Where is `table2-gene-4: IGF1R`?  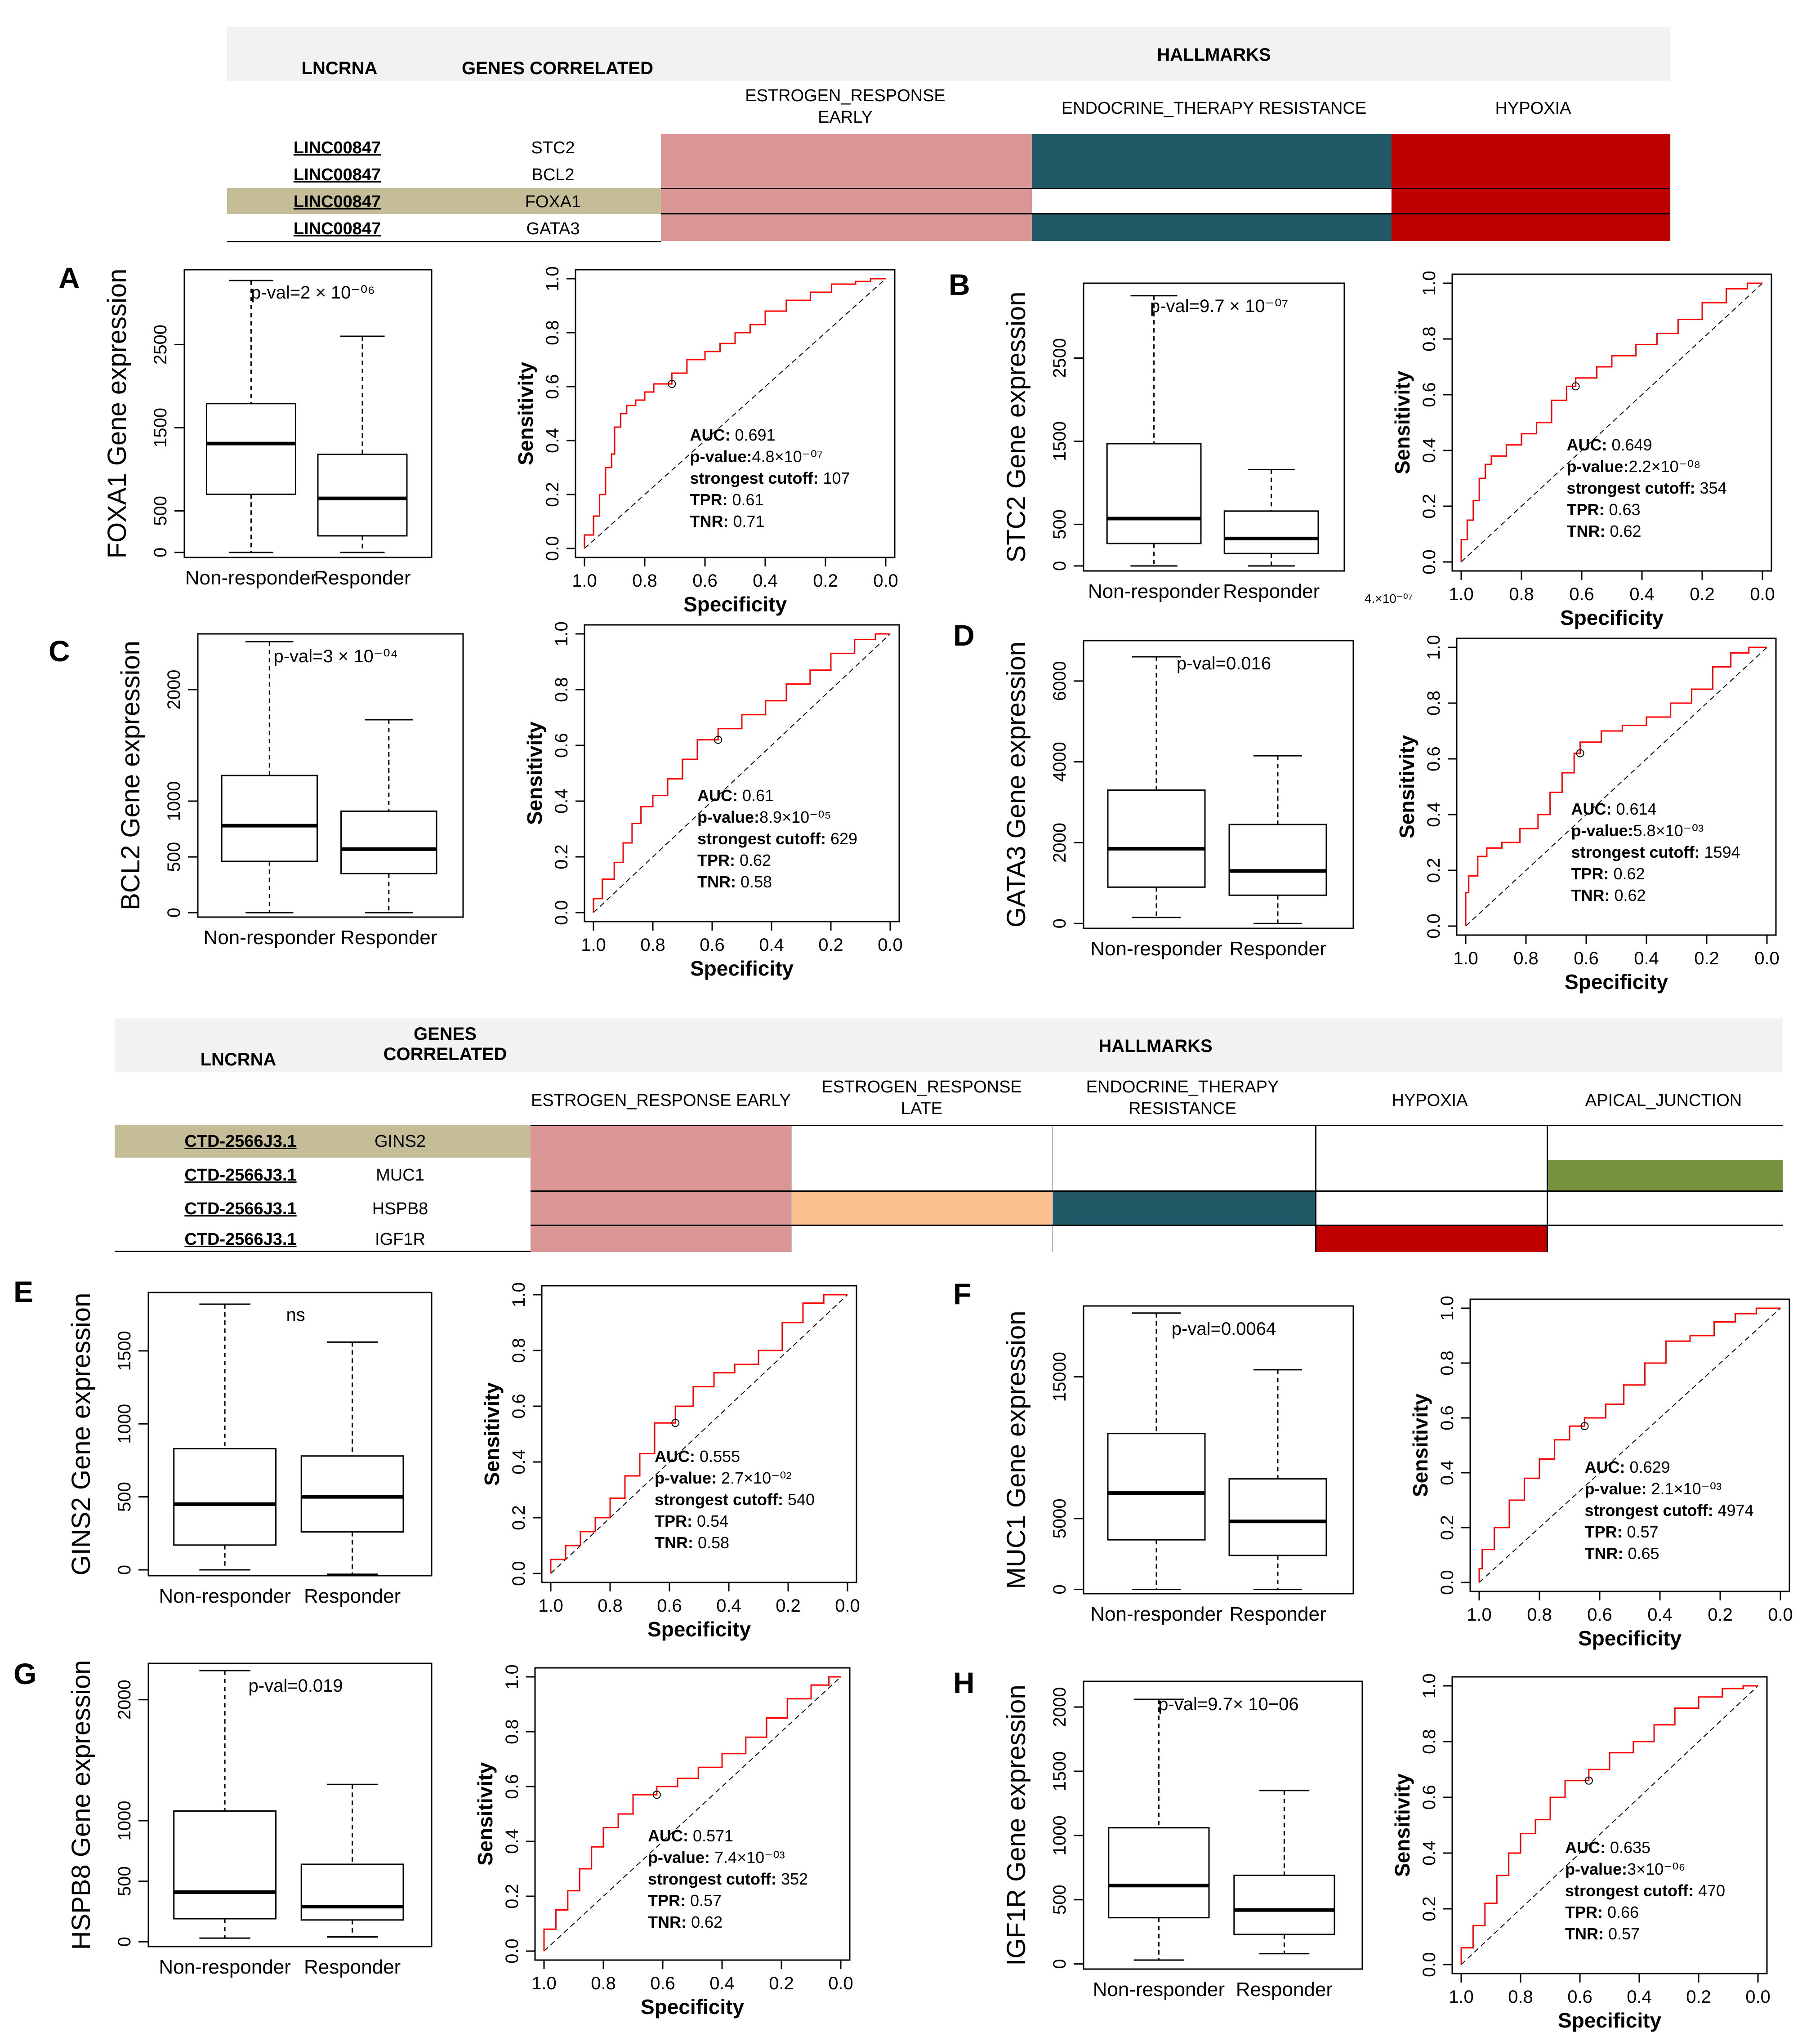 table2-gene-4: IGF1R is located at coordinates (400, 1239).